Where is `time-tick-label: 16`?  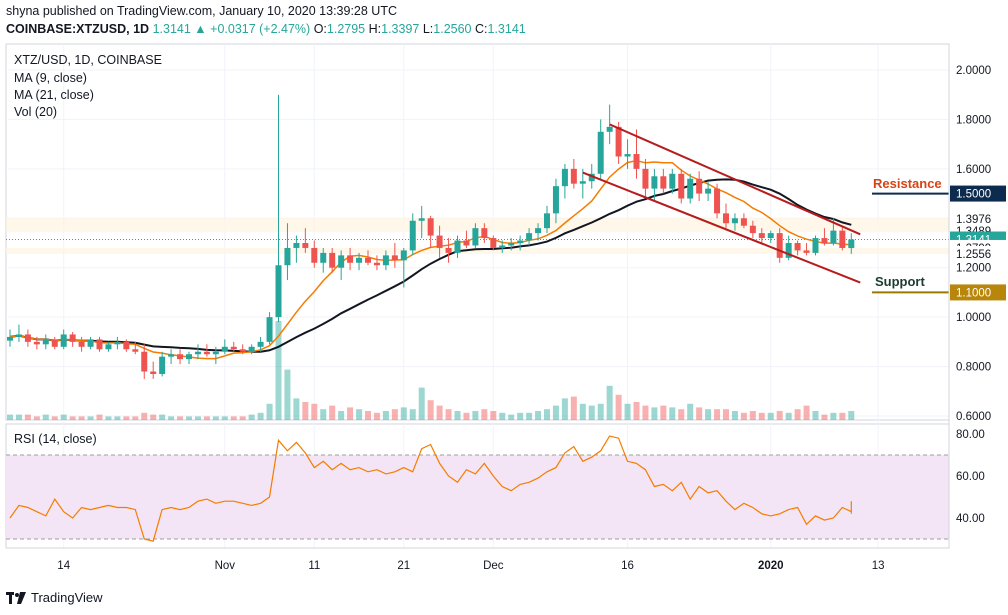
time-tick-label: 16 is located at coordinates (627, 566).